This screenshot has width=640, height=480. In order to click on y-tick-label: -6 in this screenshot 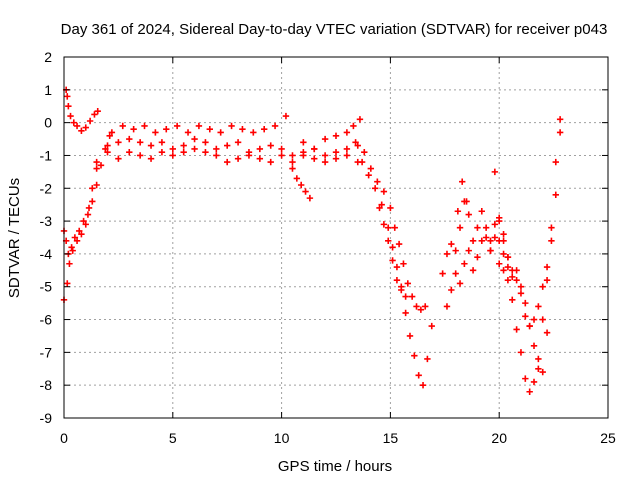, I will do `click(46, 320)`.